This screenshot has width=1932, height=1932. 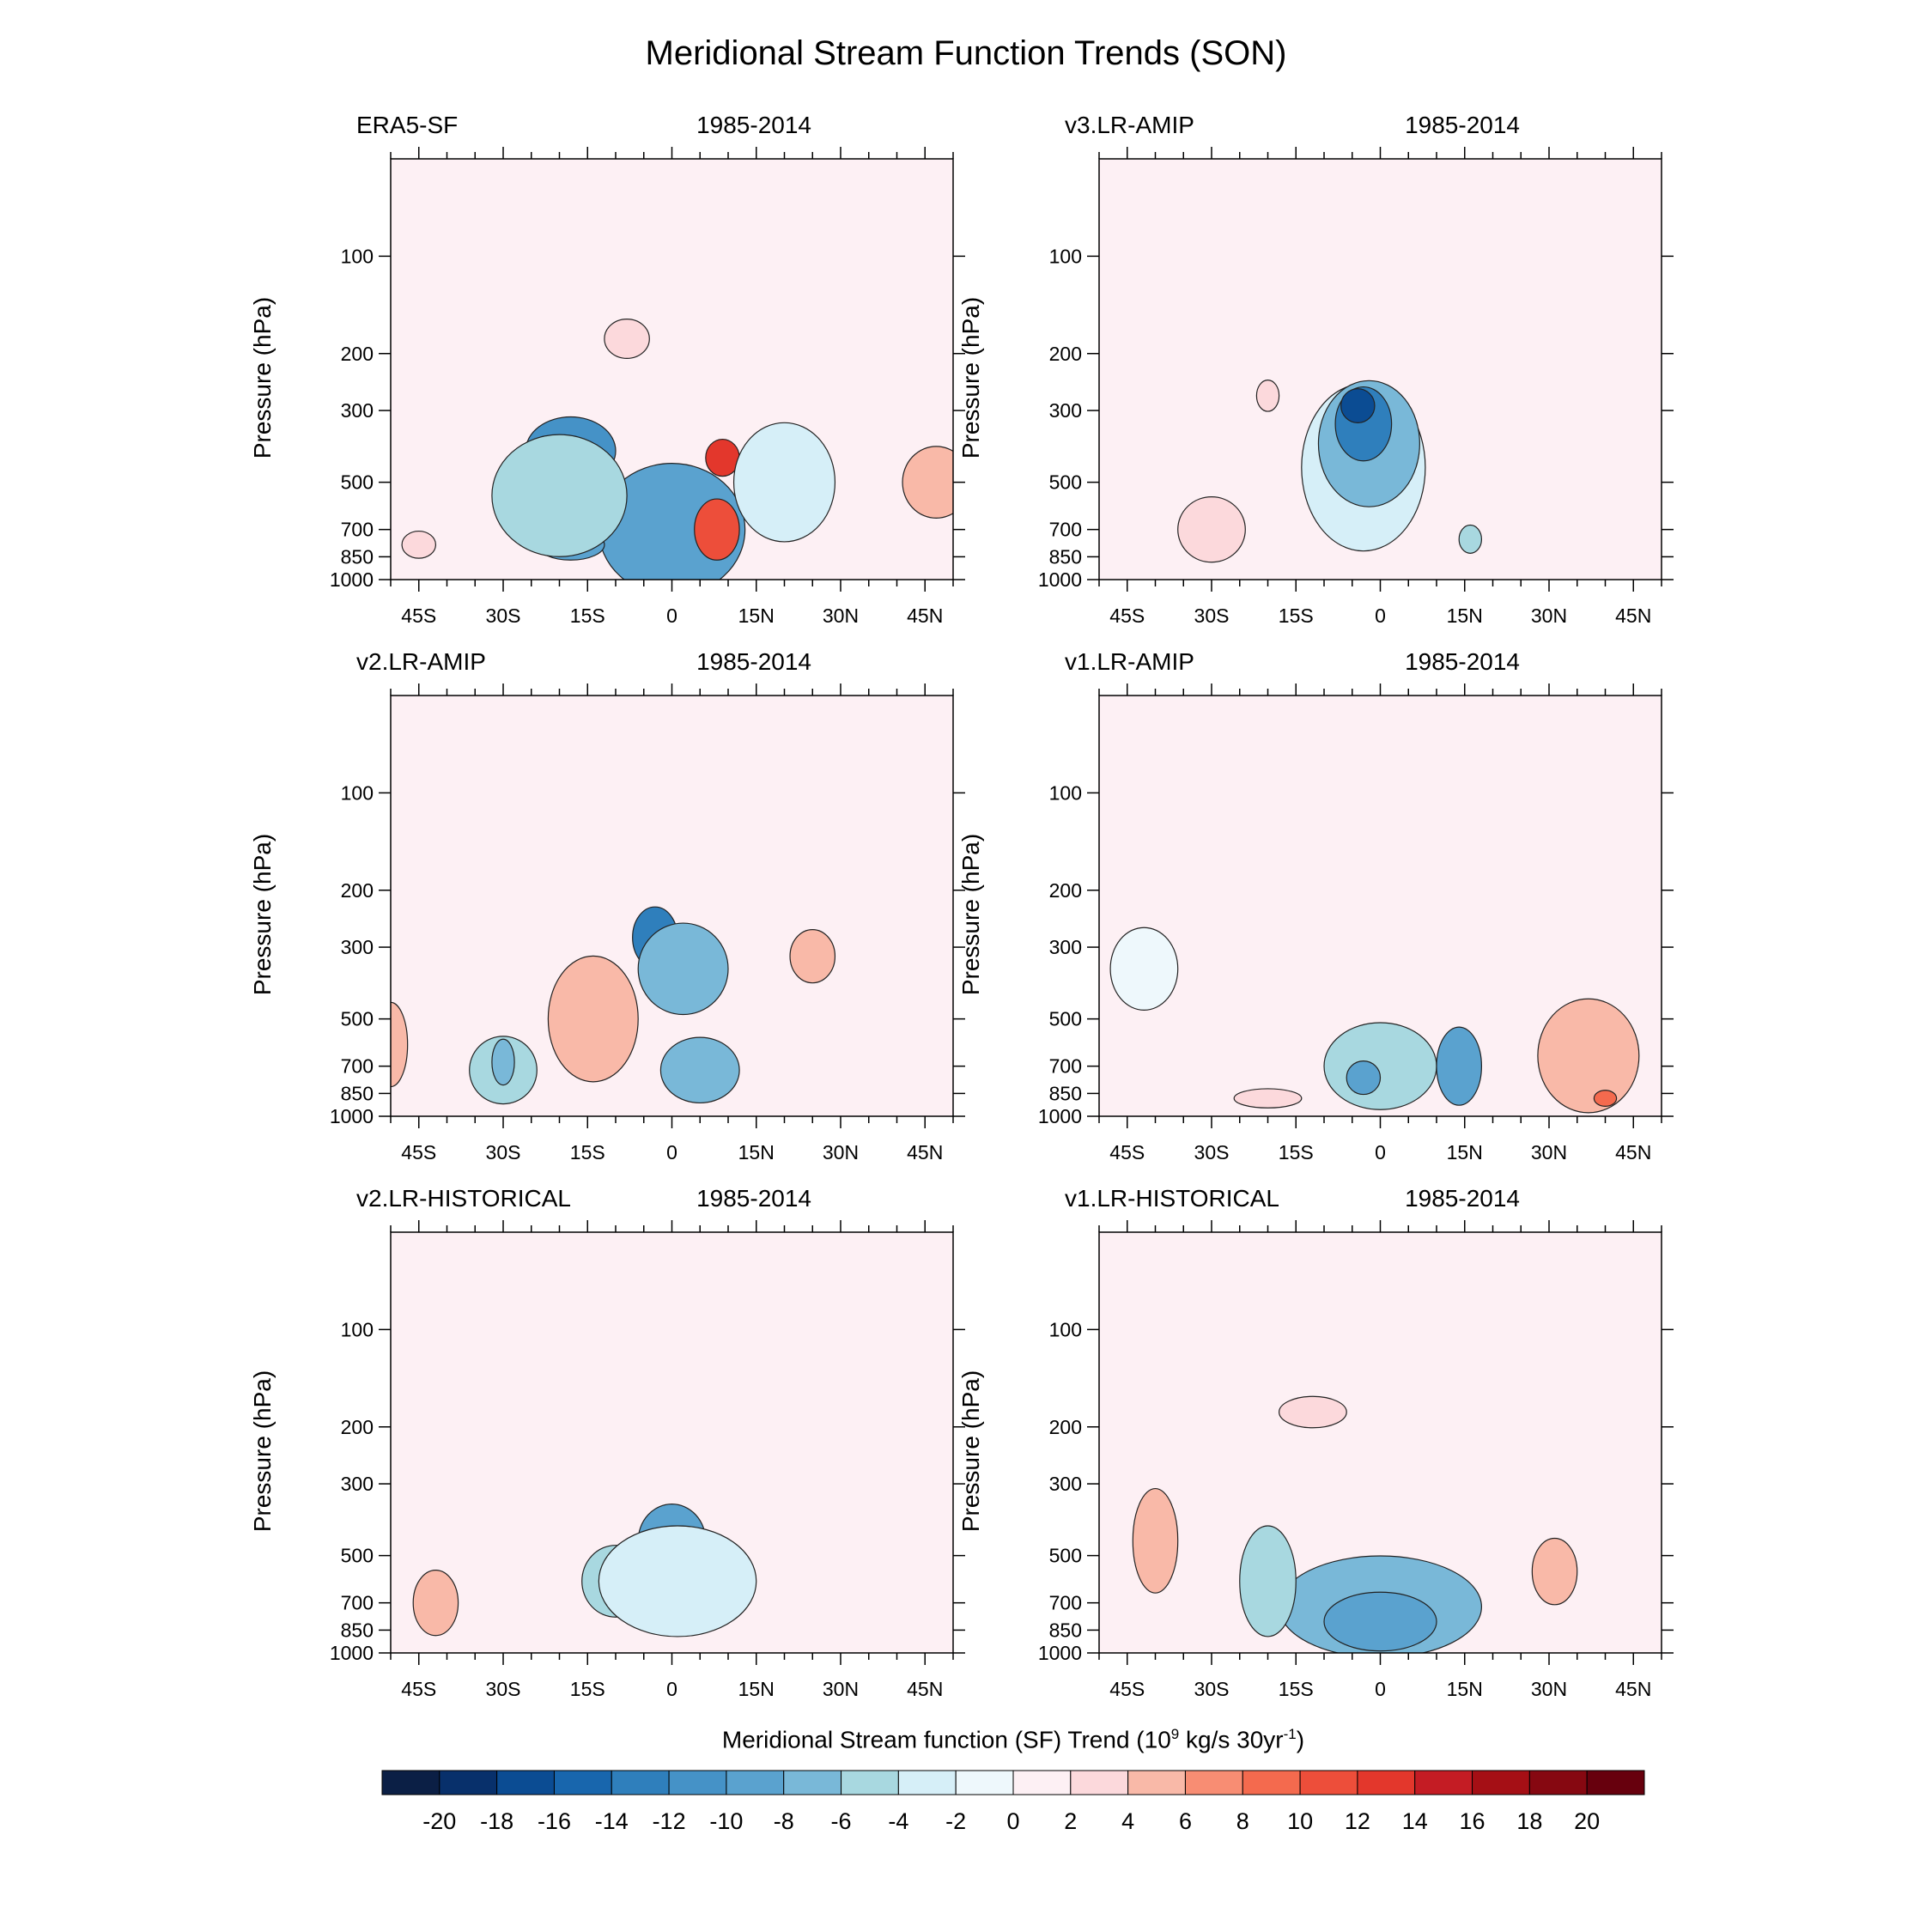 I want to click on colorbar-label: -18, so click(x=497, y=1821).